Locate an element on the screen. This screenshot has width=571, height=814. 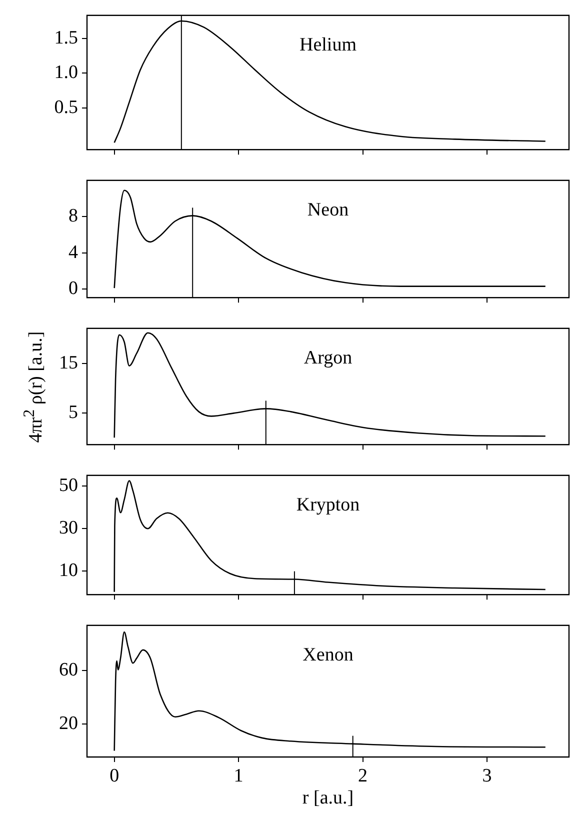
y-tick-label: 0.5 is located at coordinates (66, 107).